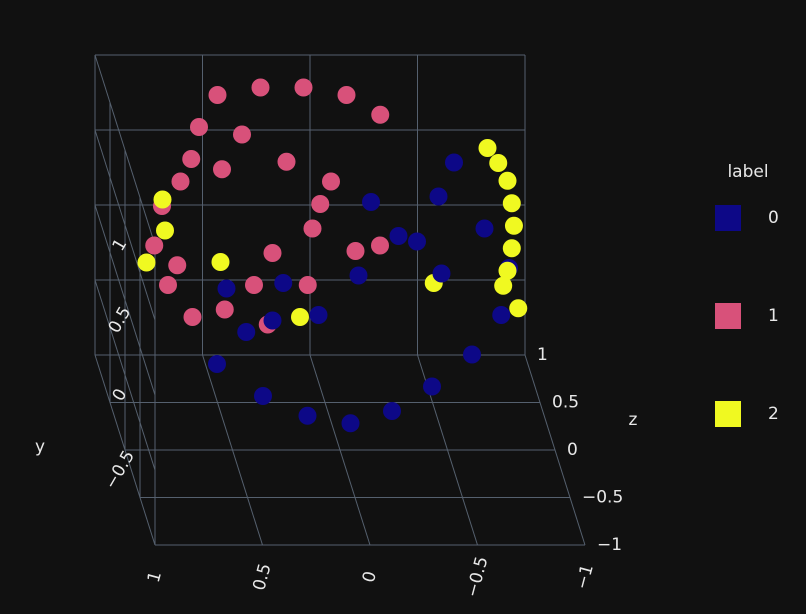 This screenshot has width=806, height=614. What do you see at coordinates (633, 420) in the screenshot?
I see `z-axis-title: z` at bounding box center [633, 420].